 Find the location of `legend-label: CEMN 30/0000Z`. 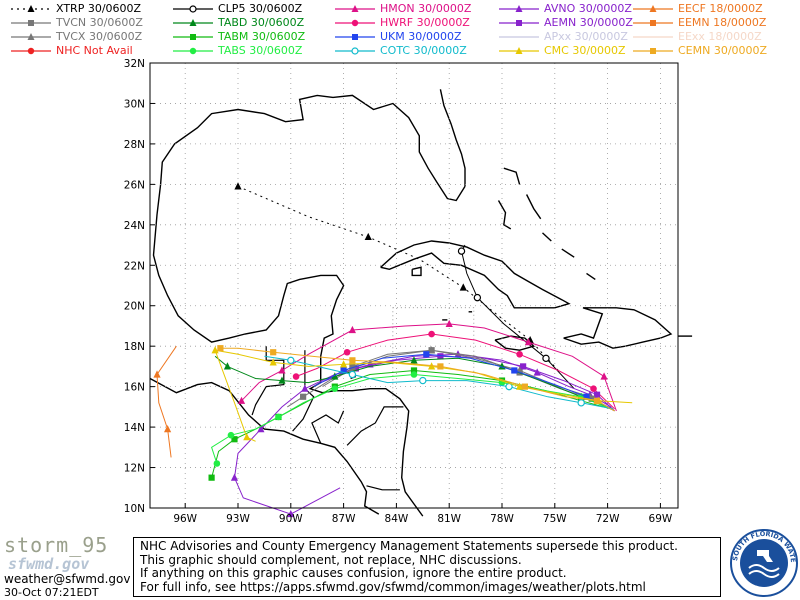

legend-label: CEMN 30/0000Z is located at coordinates (723, 50).